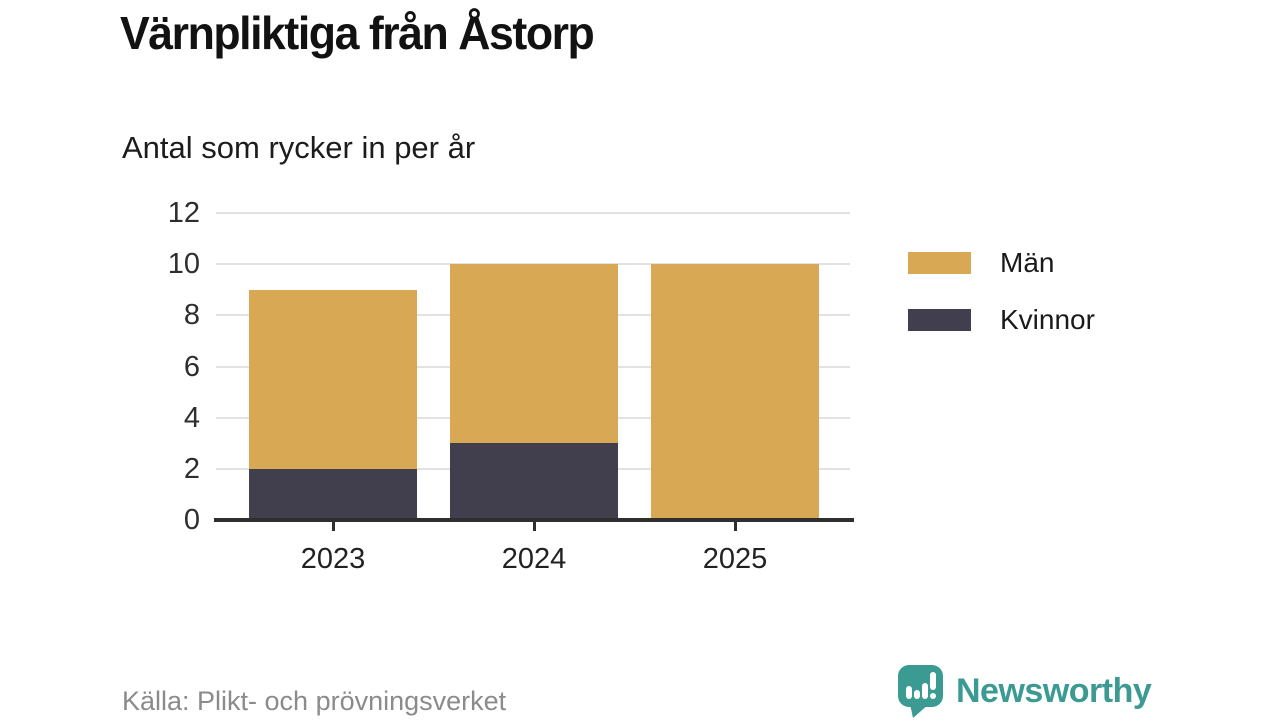 The height and width of the screenshot is (720, 1280). I want to click on chart-subtitle: Antal som rycker in per år, so click(299, 147).